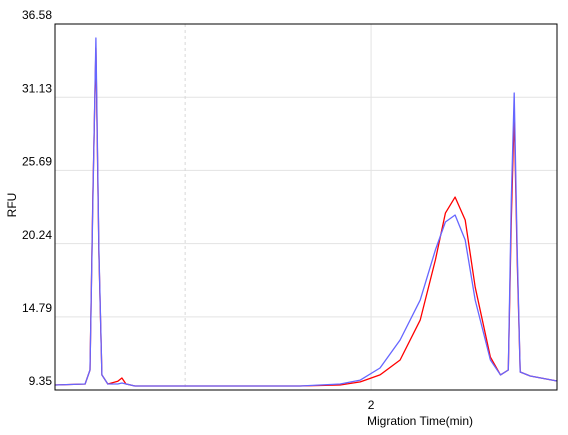 This screenshot has width=568, height=435. I want to click on y-tick-label: 31.13, so click(37, 88).